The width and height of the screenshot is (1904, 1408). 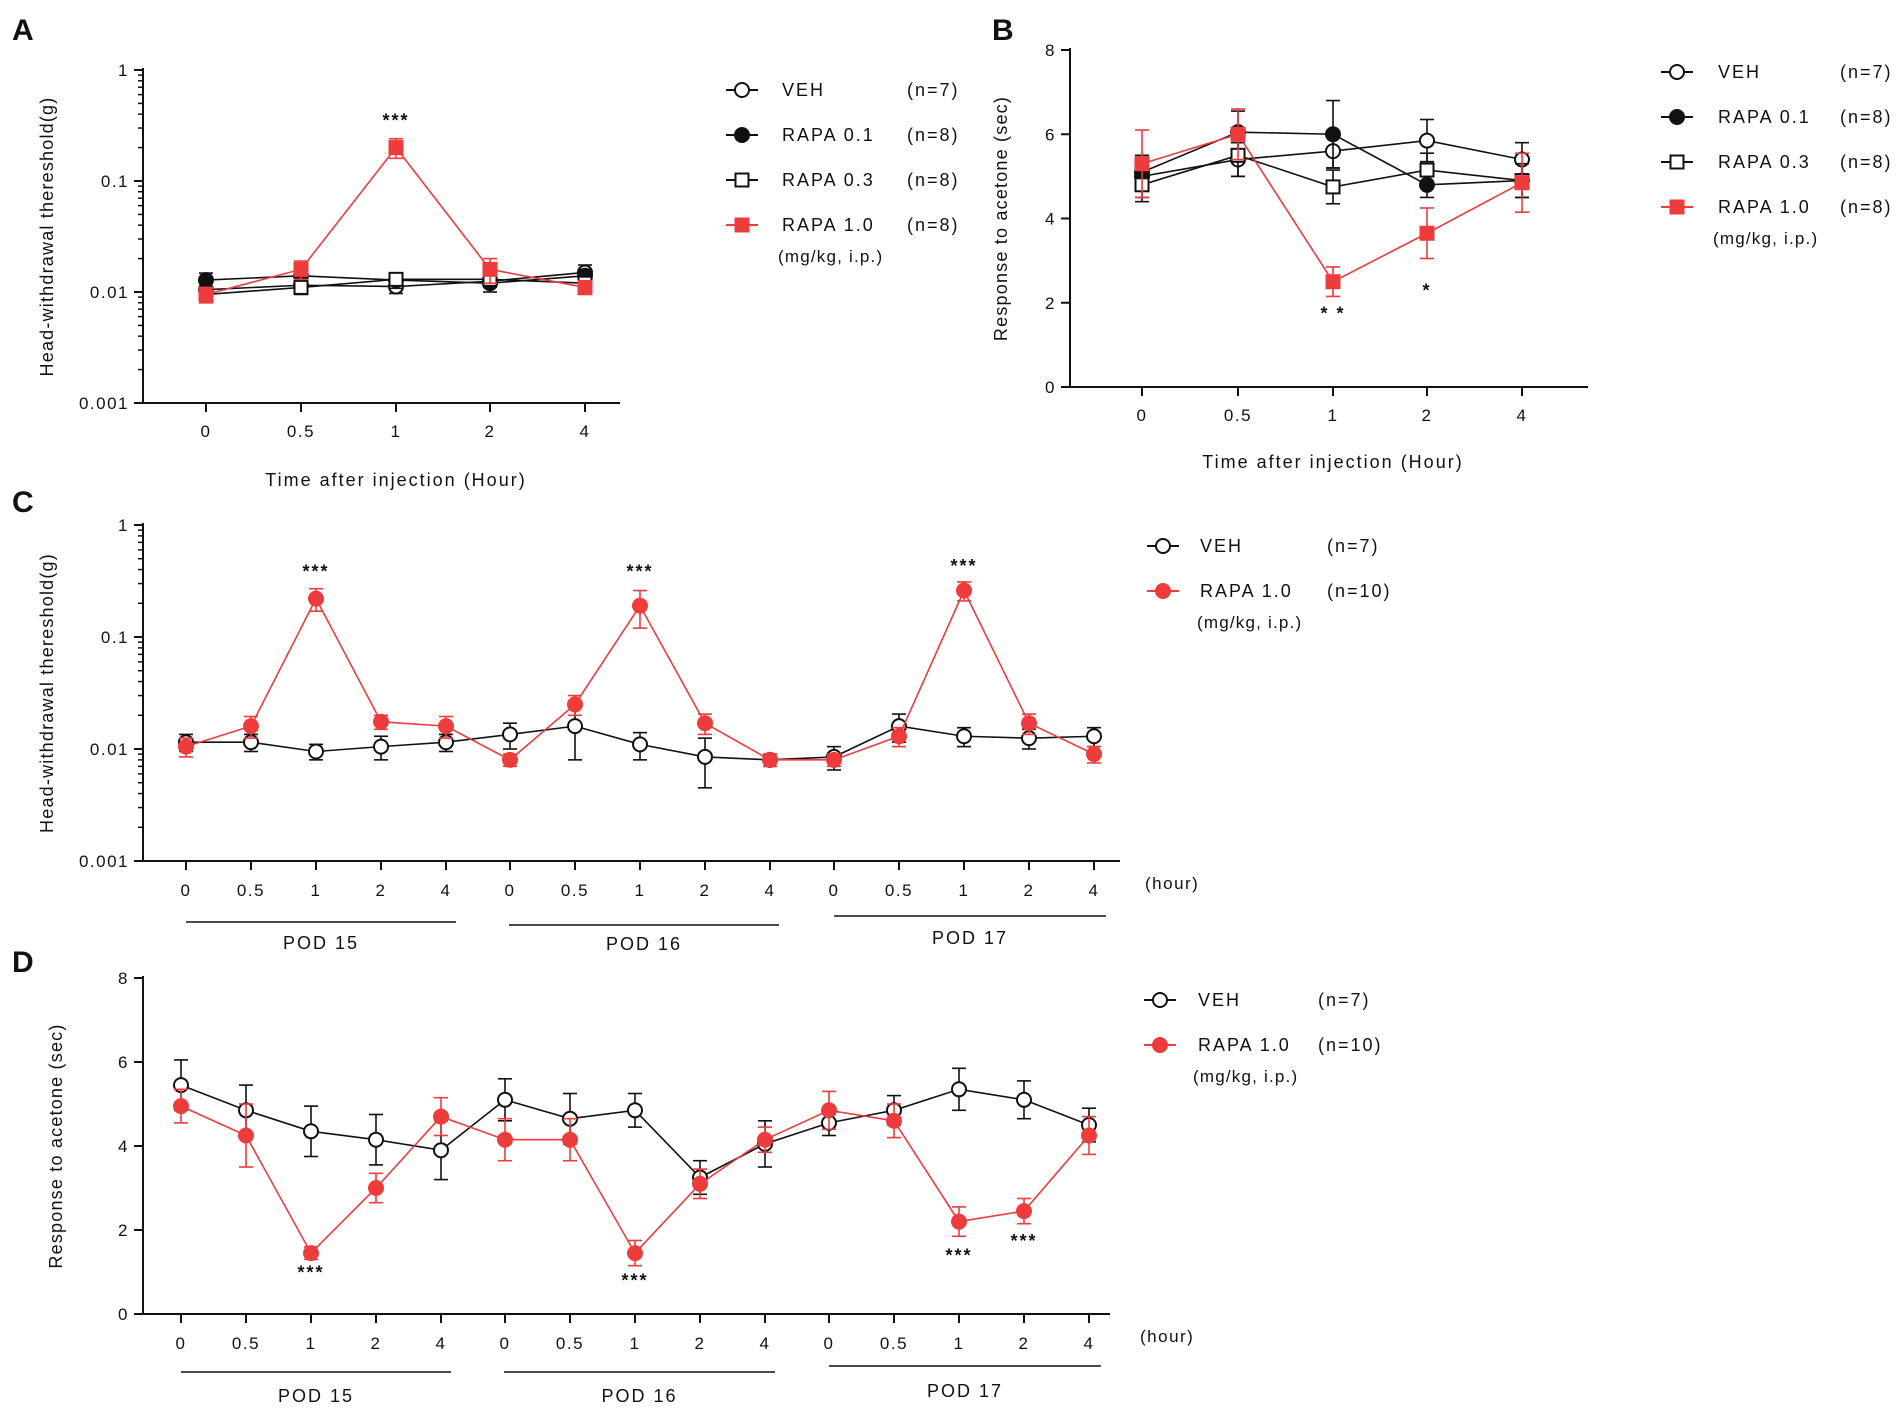 I want to click on panel-letter: B, so click(x=1003, y=30).